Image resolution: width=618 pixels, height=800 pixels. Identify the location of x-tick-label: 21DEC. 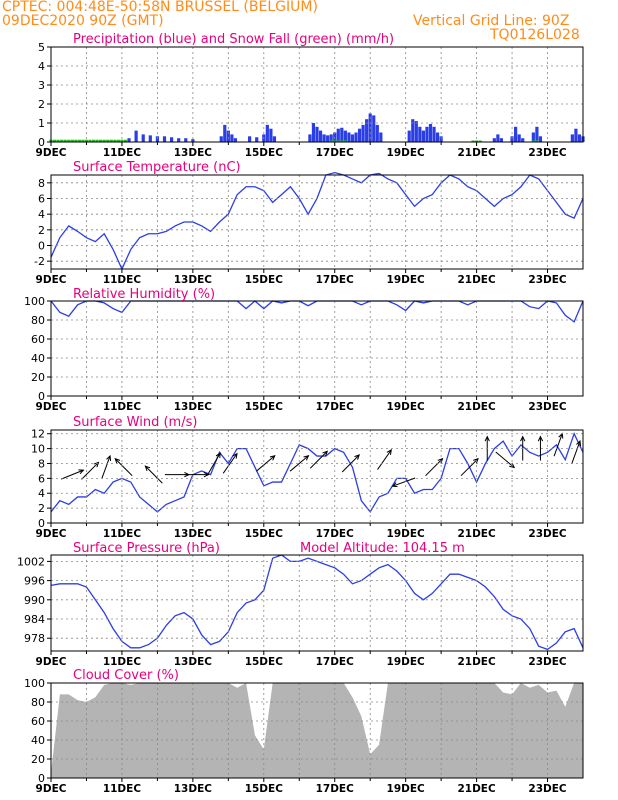
(476, 407).